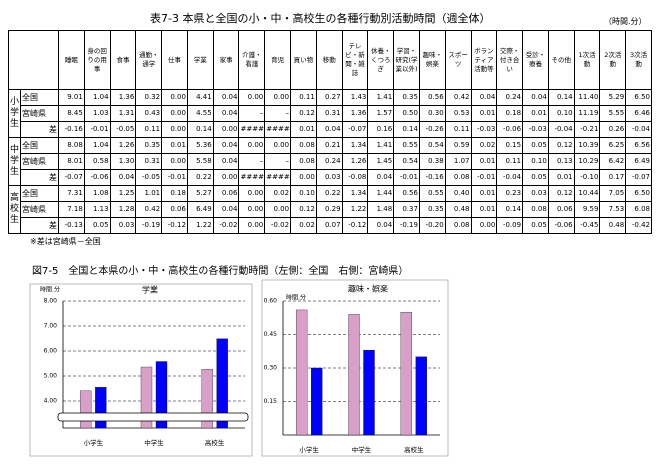  What do you see at coordinates (638, 129) in the screenshot?
I see `cell: -0.04` at bounding box center [638, 129].